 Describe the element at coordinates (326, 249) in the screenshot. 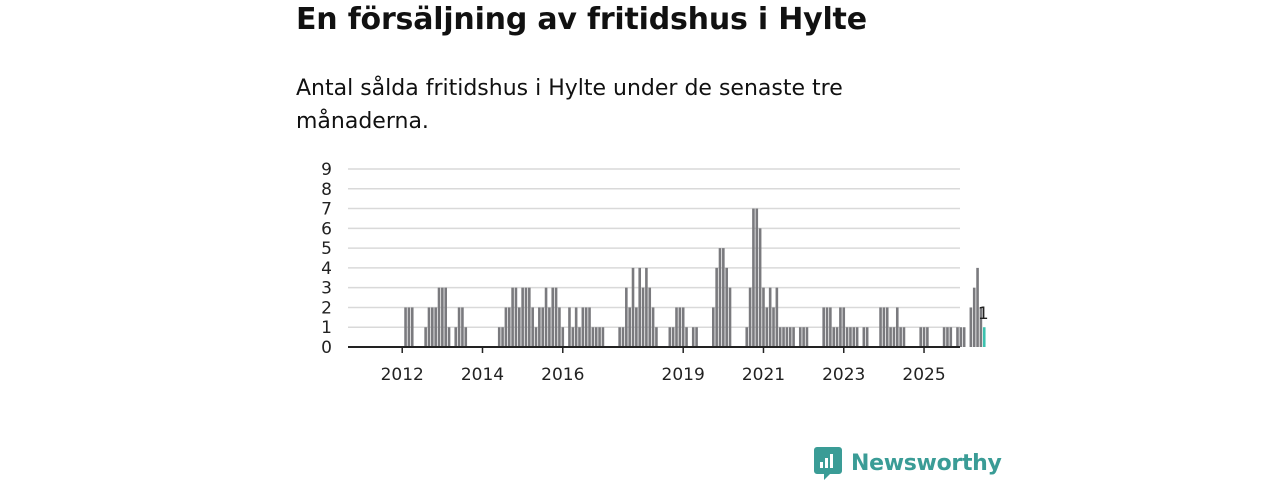

I see `y-tick-label: 5` at that location.